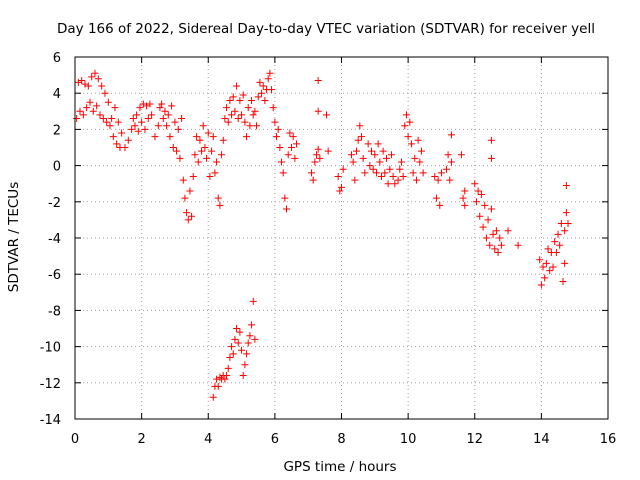 This screenshot has height=480, width=640. Describe the element at coordinates (141, 439) in the screenshot. I see `x-tick-label: 2` at that location.